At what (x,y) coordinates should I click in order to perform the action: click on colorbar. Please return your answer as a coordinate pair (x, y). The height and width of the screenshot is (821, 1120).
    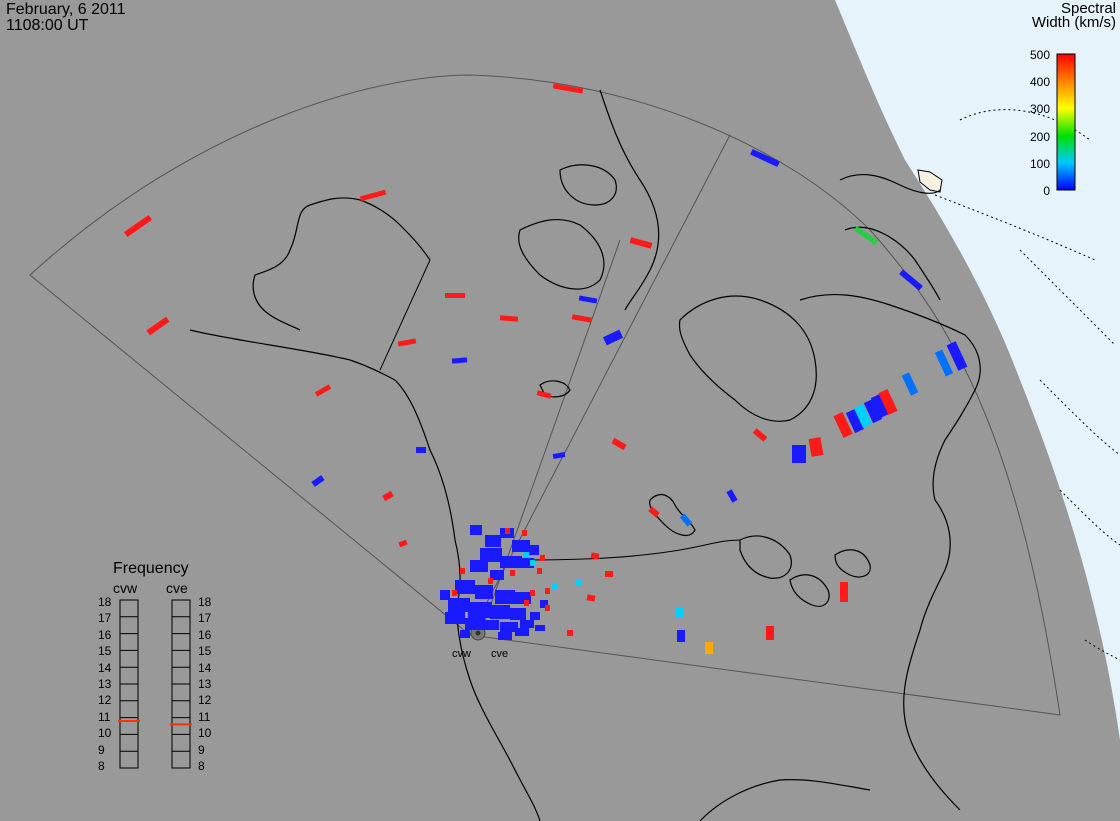
    Looking at the image, I should click on (1066, 122).